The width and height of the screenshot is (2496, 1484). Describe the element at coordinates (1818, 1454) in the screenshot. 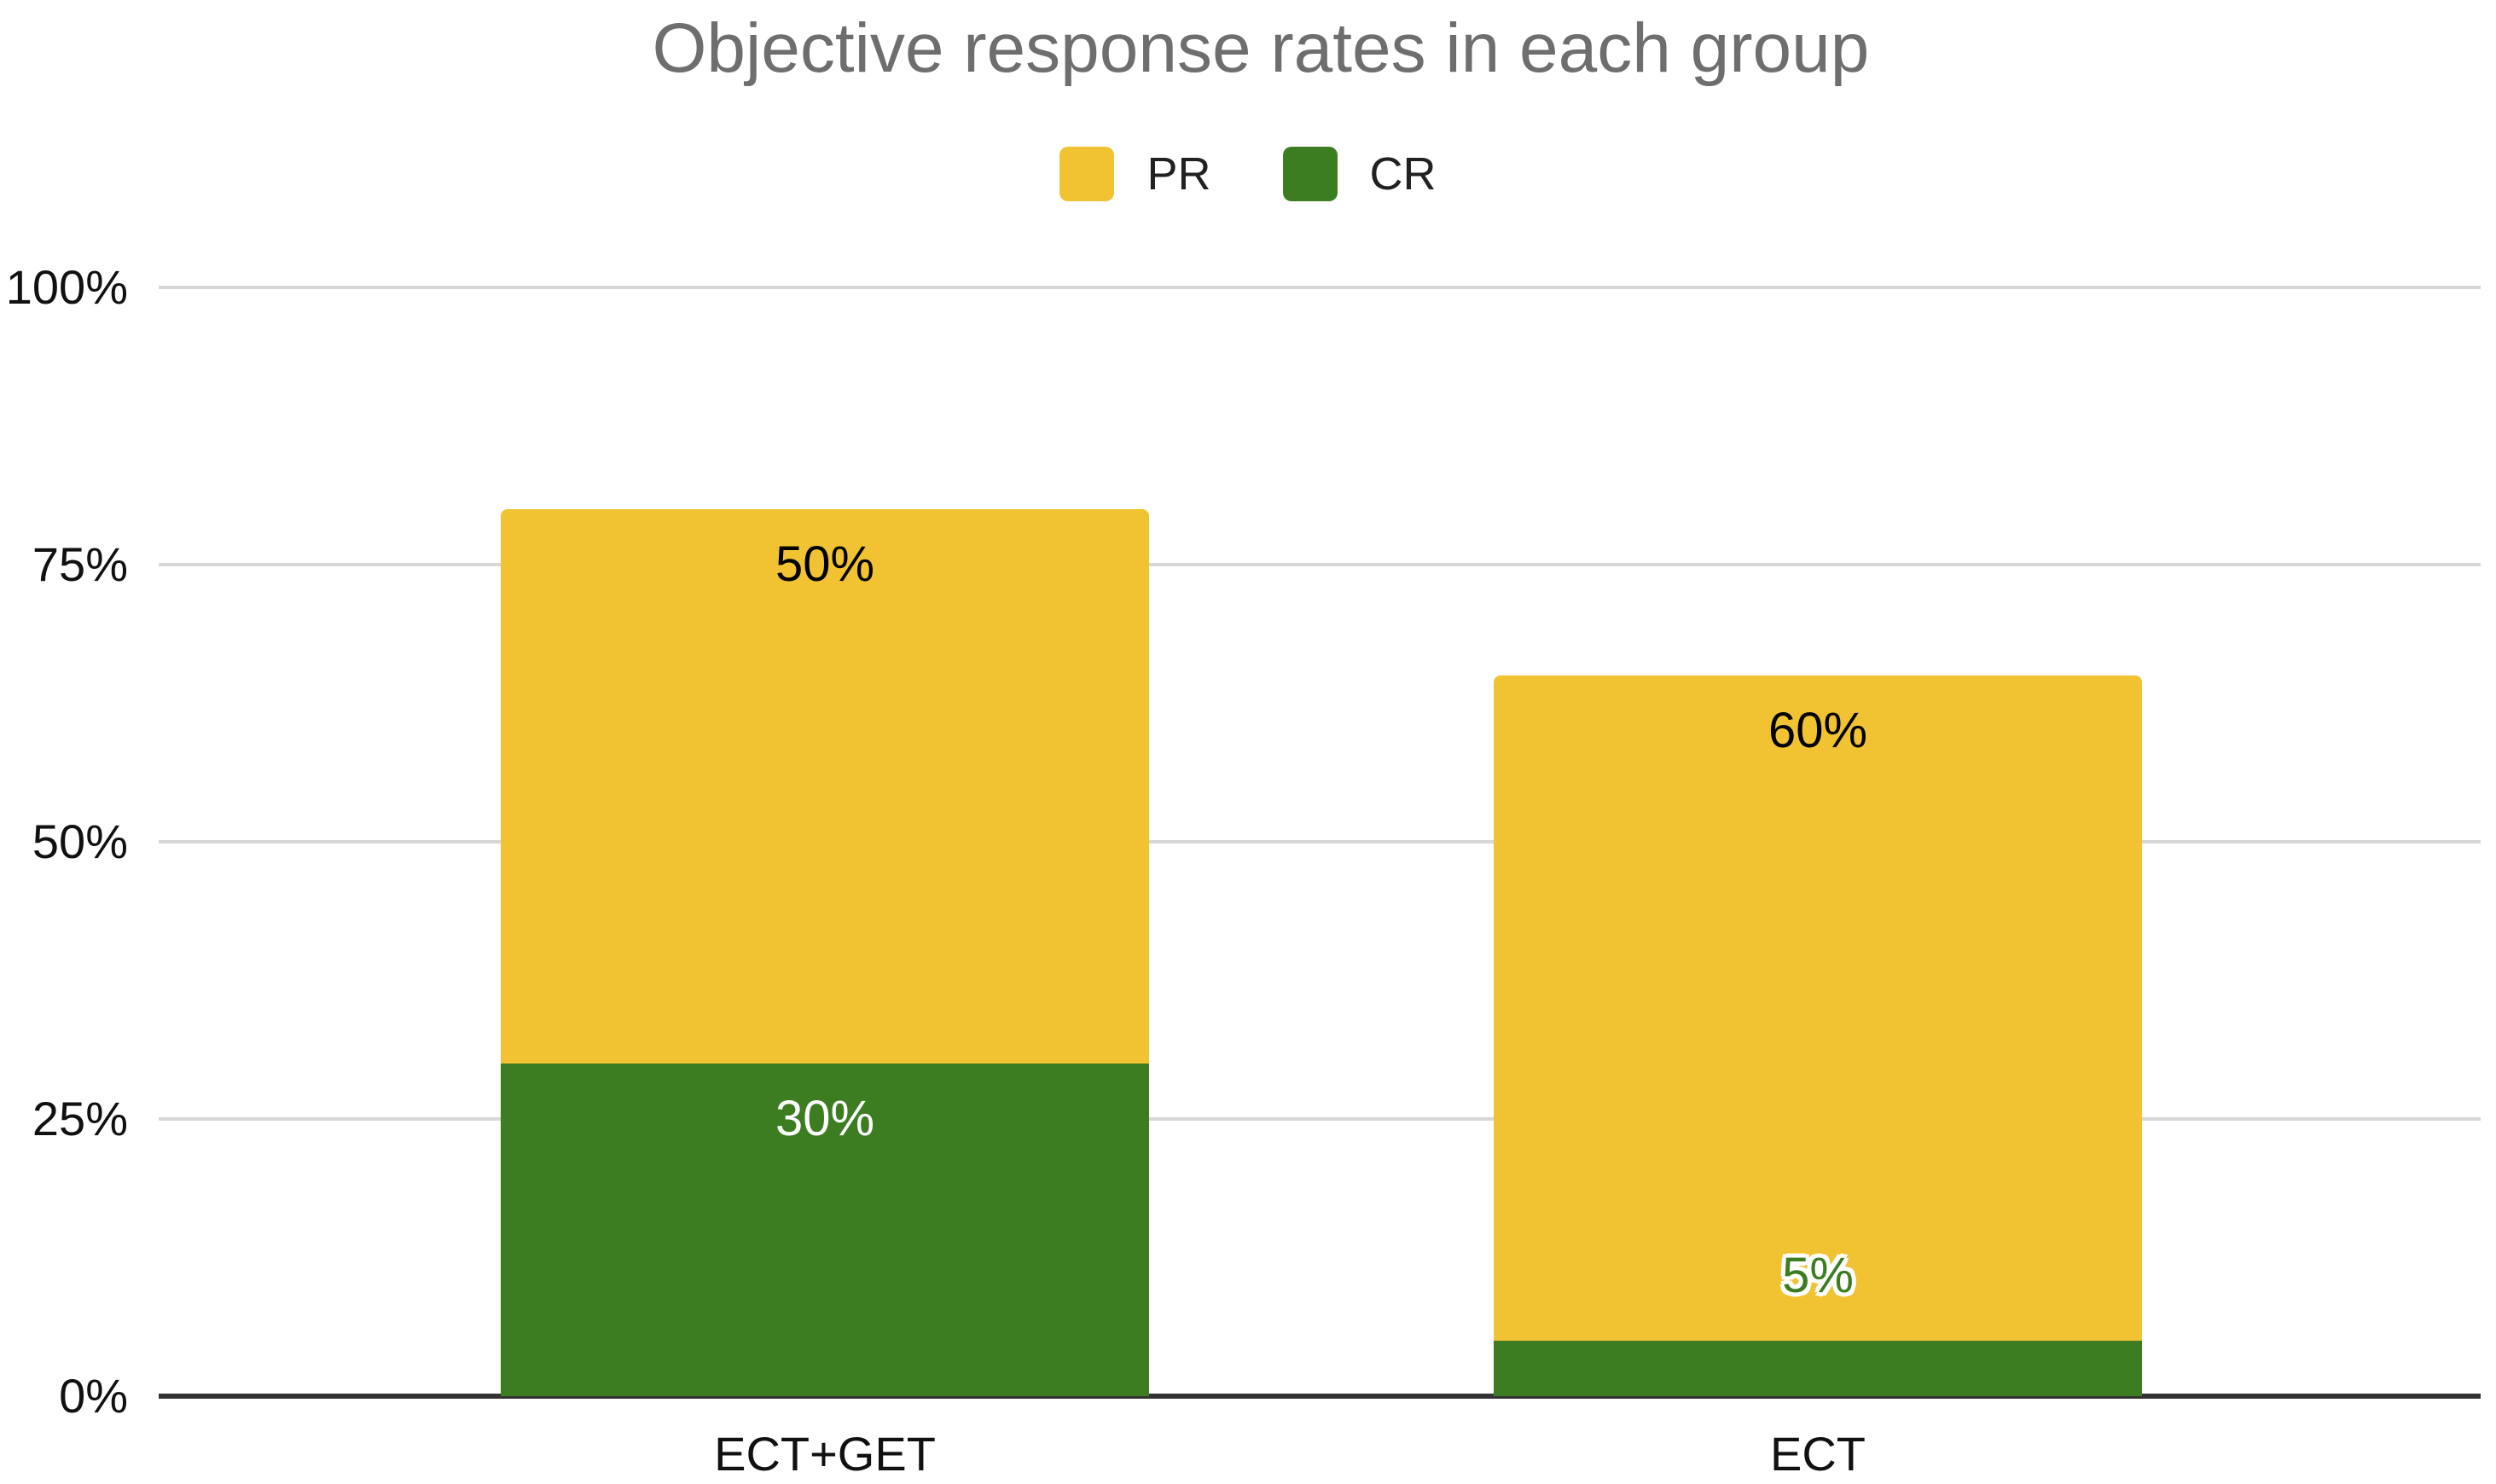

I see `x-axis-label-ECT: ECT` at that location.